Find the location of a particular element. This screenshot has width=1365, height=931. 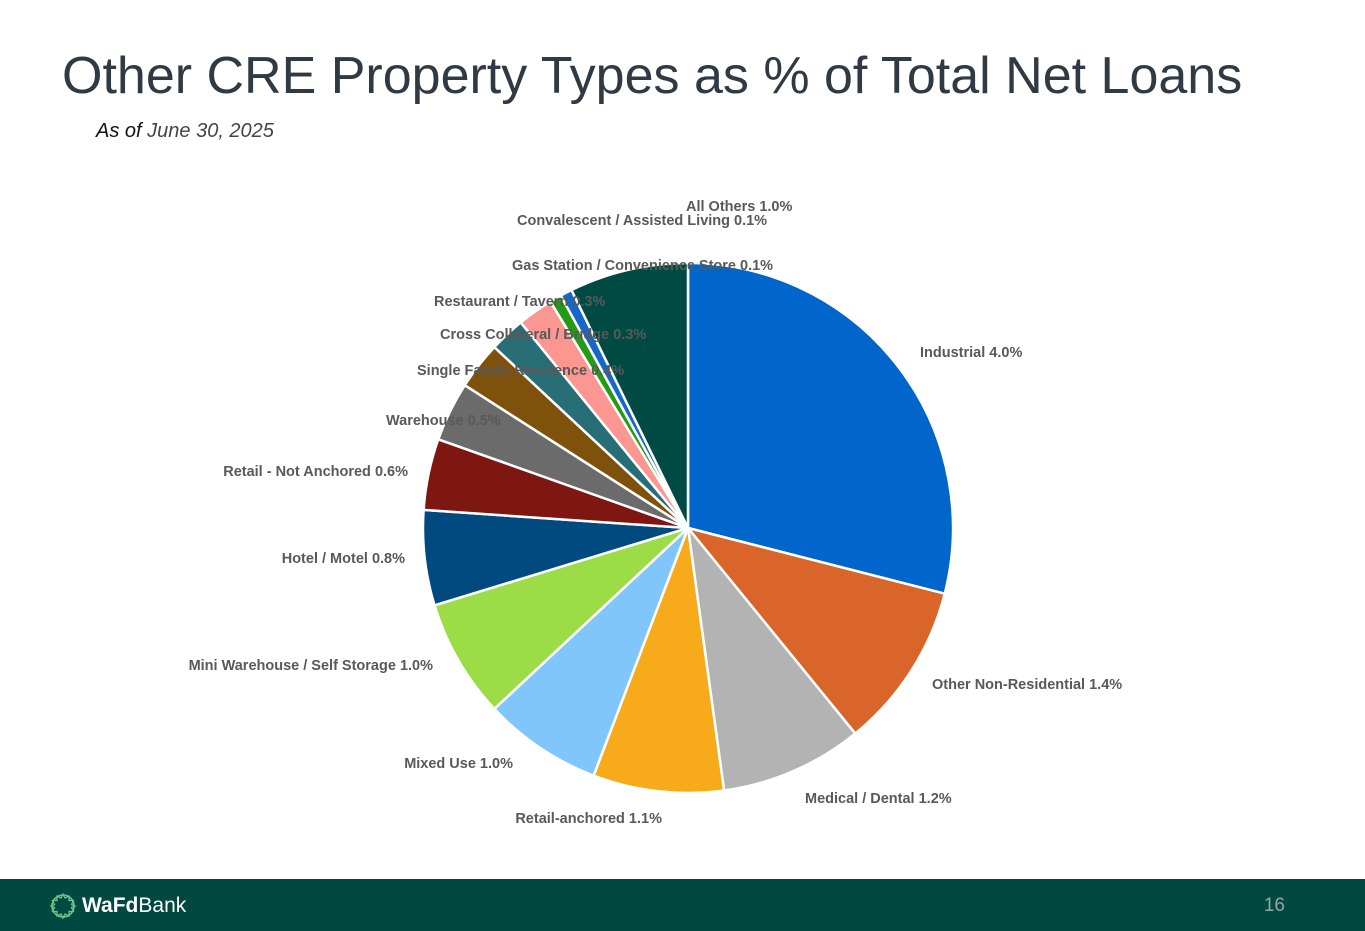

subtitle-date: June 30, 2025 is located at coordinates (210, 131).